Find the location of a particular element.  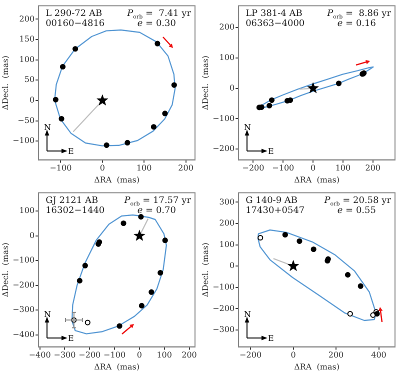

text: 06363−4000 is located at coordinates (275, 23).